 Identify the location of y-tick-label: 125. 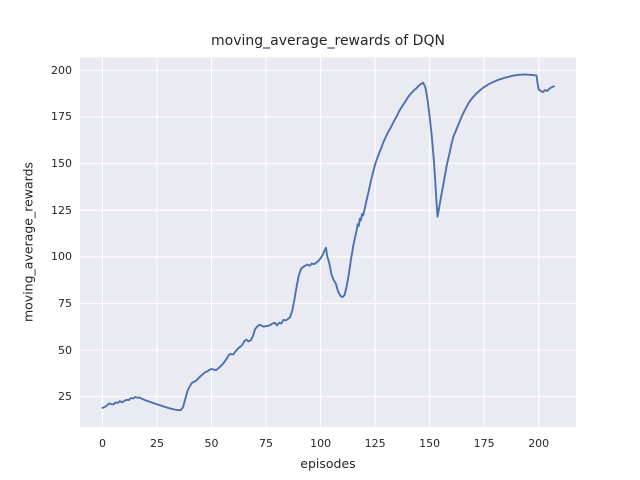
(61, 210).